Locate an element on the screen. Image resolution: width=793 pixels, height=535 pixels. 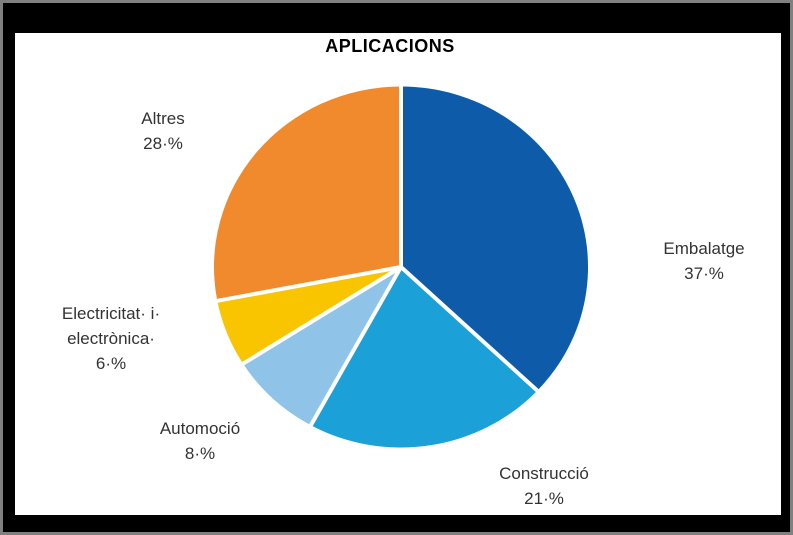
callout-construccio: Construcció 21·% is located at coordinates (544, 486).